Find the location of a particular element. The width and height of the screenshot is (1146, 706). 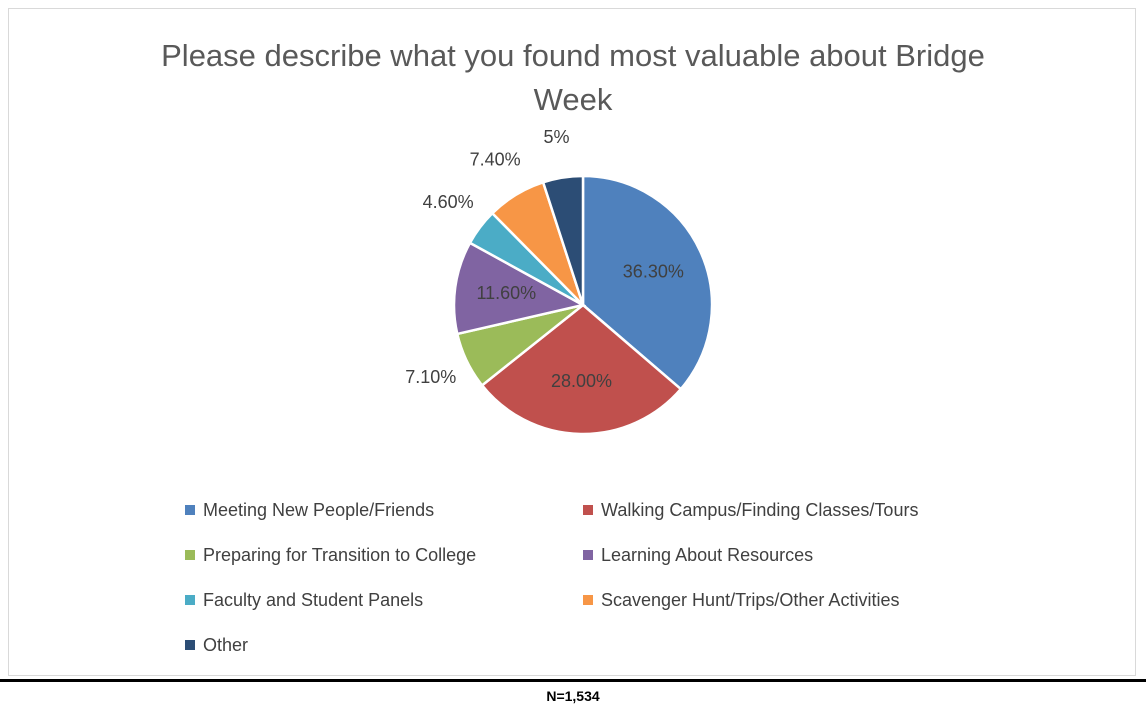

data-label: 7.40% is located at coordinates (495, 159).